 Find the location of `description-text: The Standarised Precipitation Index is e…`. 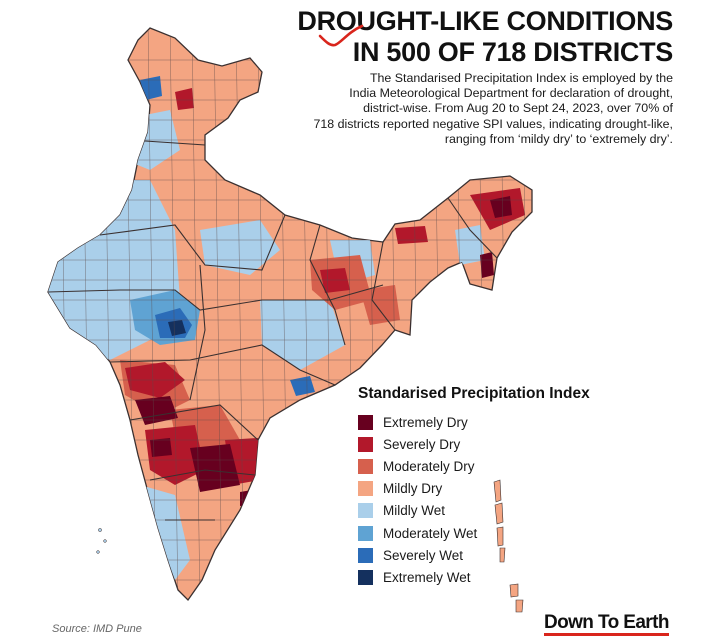

description-text: The Standarised Precipitation Index is e… is located at coordinates (463, 109).